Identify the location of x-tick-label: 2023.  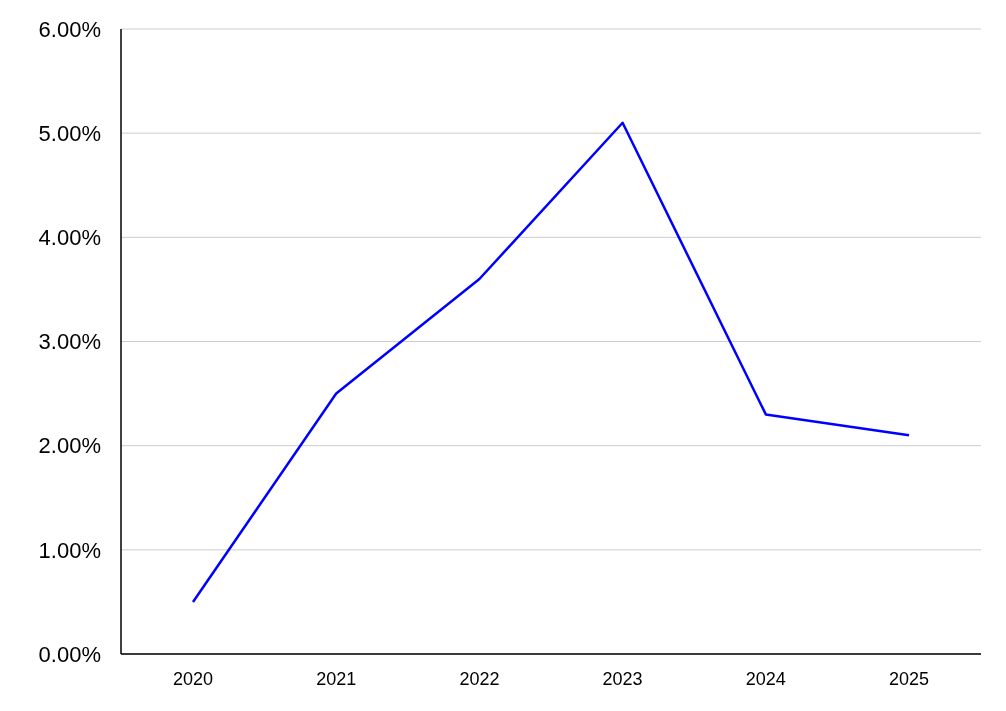
(622, 678).